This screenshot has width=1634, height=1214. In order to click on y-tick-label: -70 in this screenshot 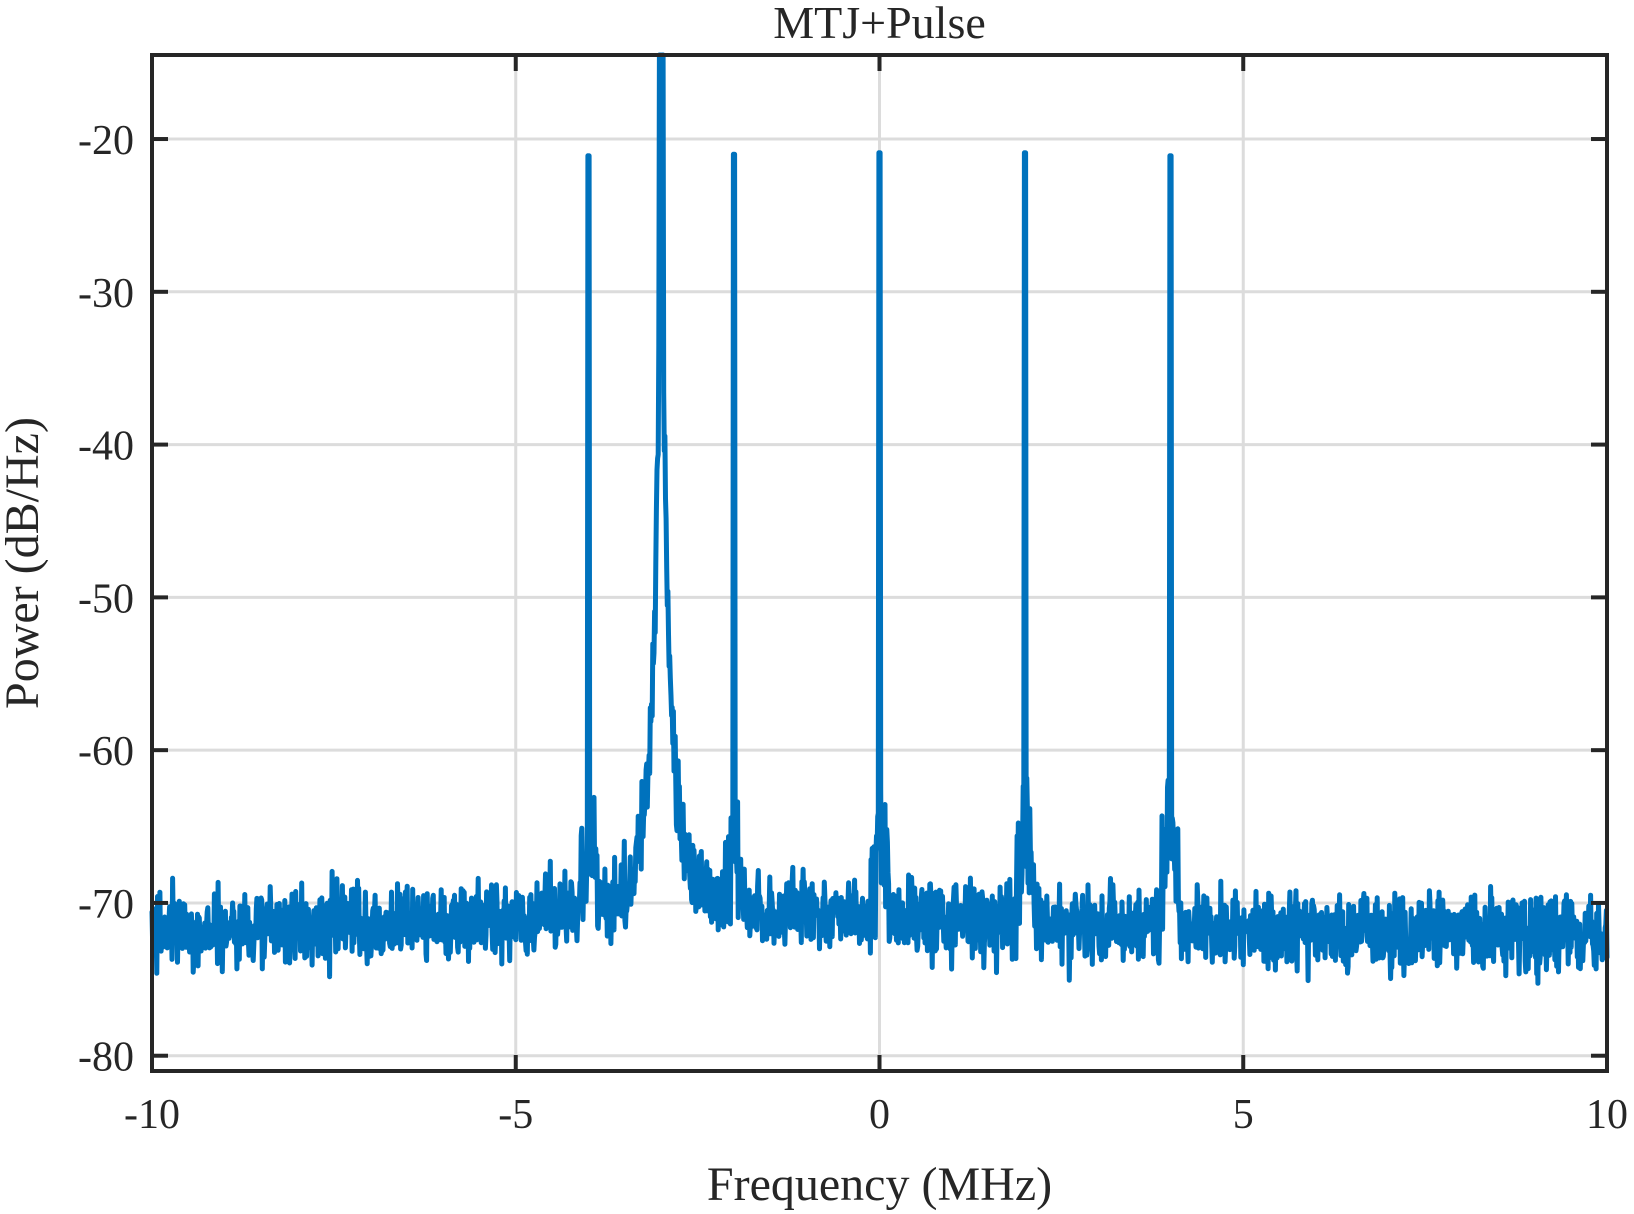, I will do `click(106, 905)`.